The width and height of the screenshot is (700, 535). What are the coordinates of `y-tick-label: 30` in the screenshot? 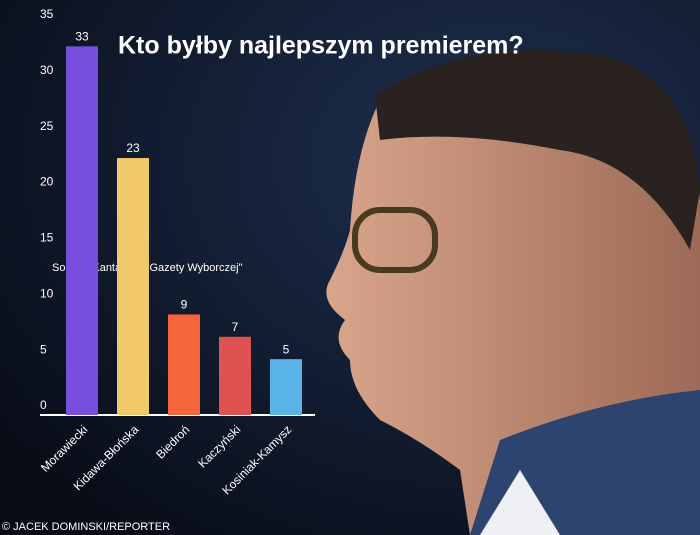 It's located at (47, 70).